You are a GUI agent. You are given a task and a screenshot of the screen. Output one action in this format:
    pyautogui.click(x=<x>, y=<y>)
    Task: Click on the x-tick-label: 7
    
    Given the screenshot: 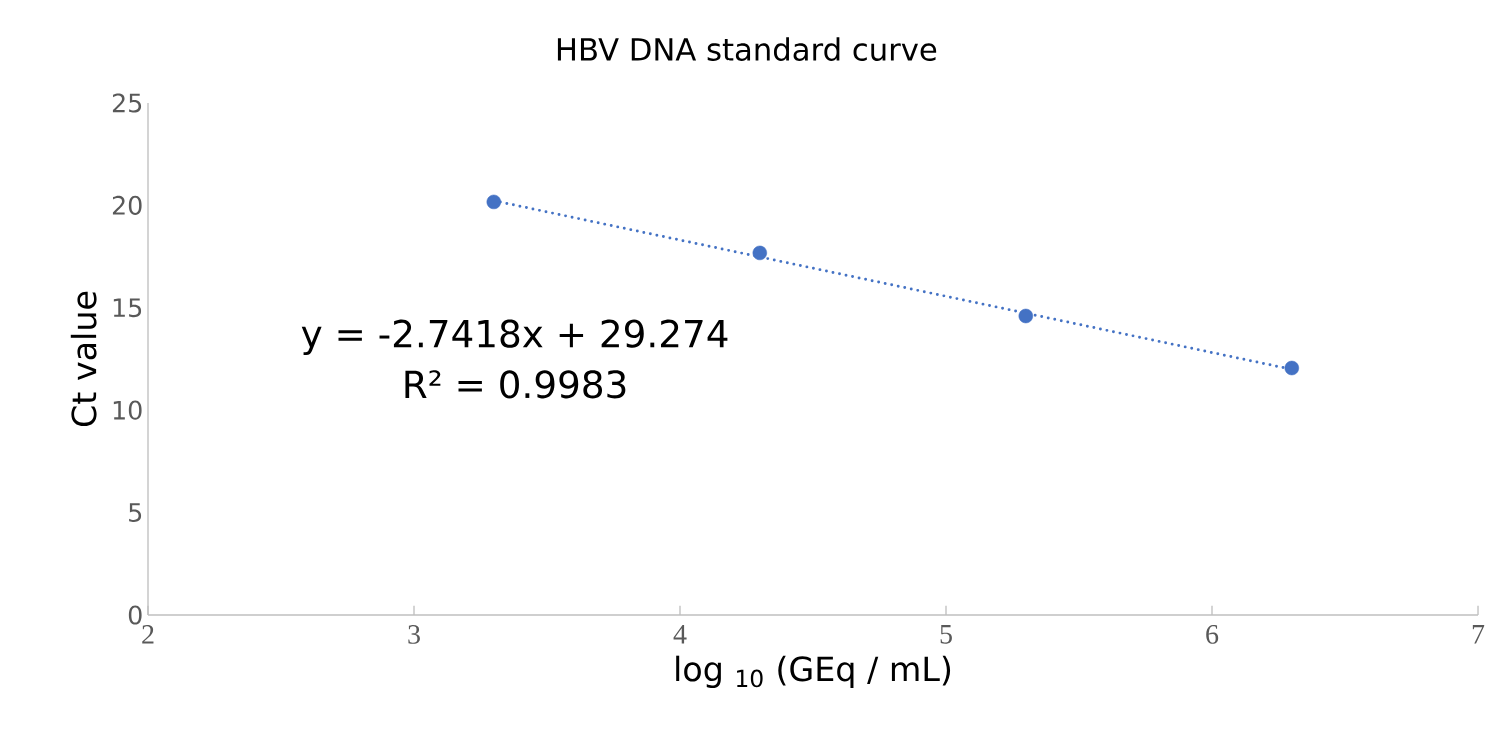 What is the action you would take?
    pyautogui.click(x=1478, y=634)
    